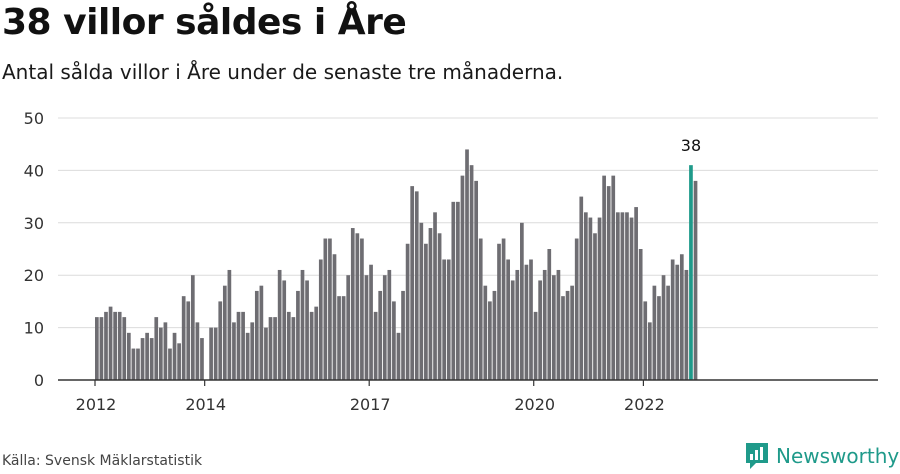 This screenshot has width=900, height=474. What do you see at coordinates (757, 456) in the screenshot?
I see `newsworthy-logo-icon` at bounding box center [757, 456].